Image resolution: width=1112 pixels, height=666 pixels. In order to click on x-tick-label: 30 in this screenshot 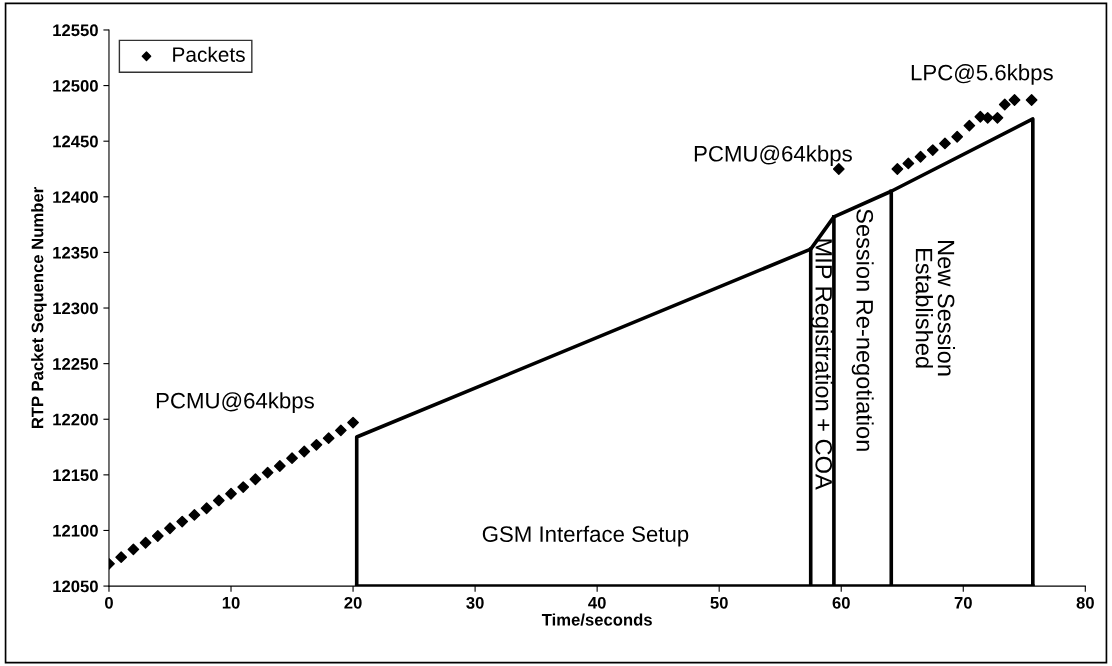, I will do `click(475, 602)`.